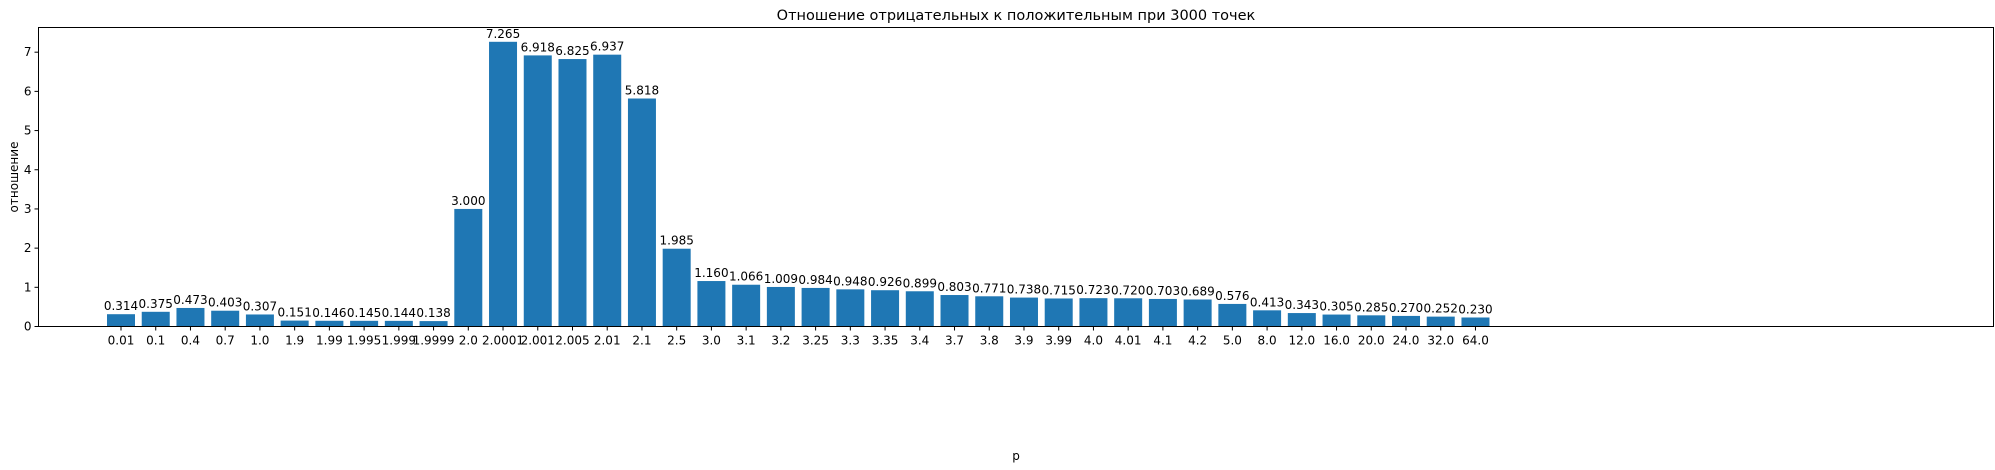 The height and width of the screenshot is (470, 1995). What do you see at coordinates (919, 341) in the screenshot?
I see `x-tick-label: 3.4` at bounding box center [919, 341].